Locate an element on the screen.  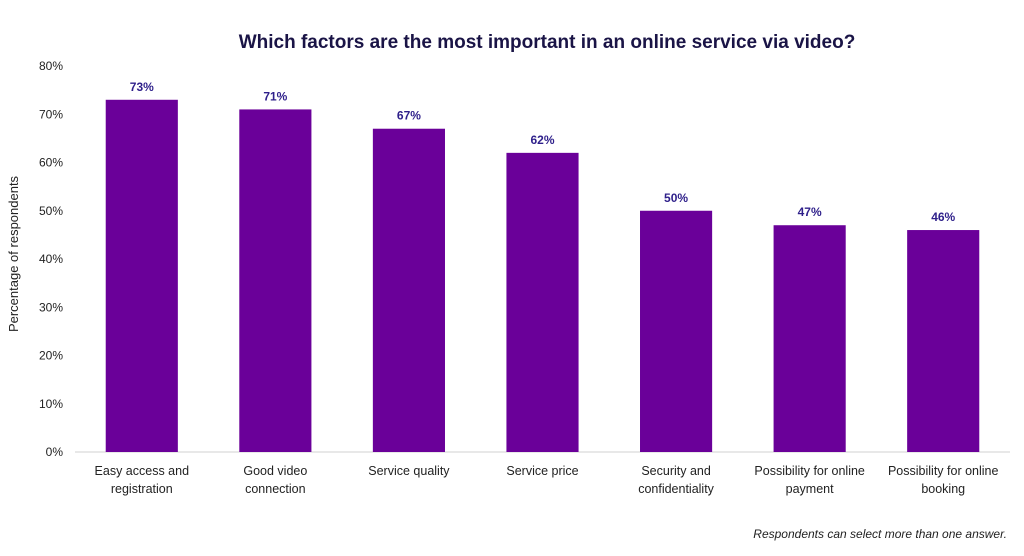
x-category-label: Possibility for online payment is located at coordinates (809, 480).